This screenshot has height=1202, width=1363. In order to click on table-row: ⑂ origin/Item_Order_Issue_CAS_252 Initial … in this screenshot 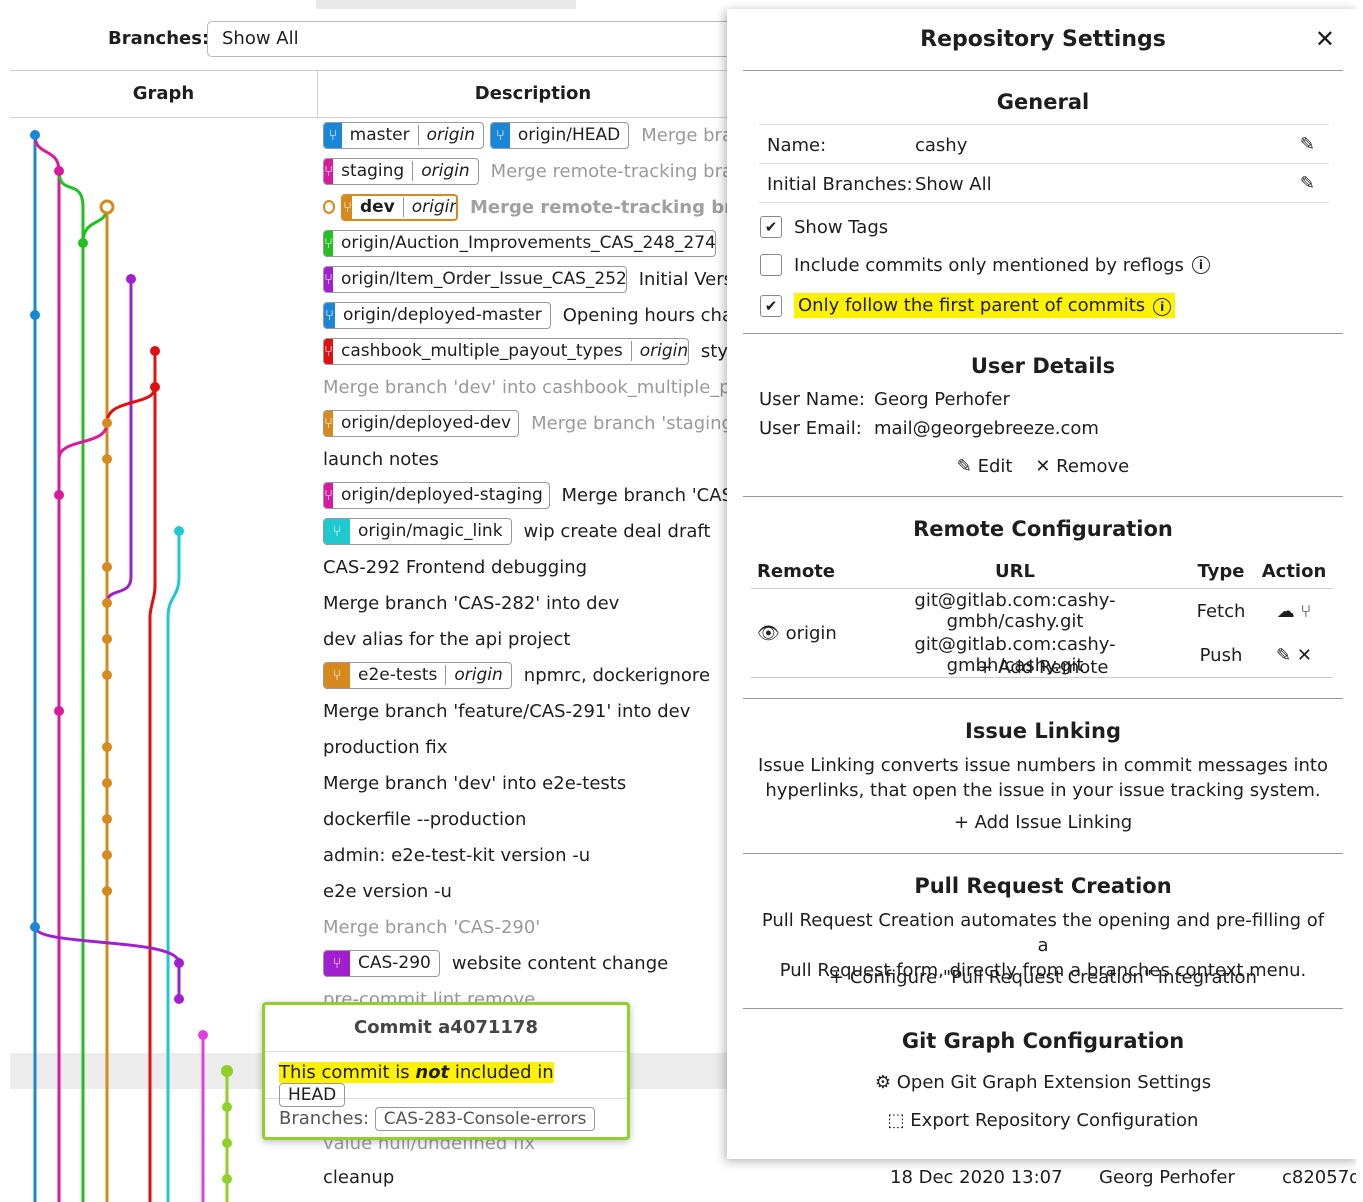, I will do `click(528, 279)`.